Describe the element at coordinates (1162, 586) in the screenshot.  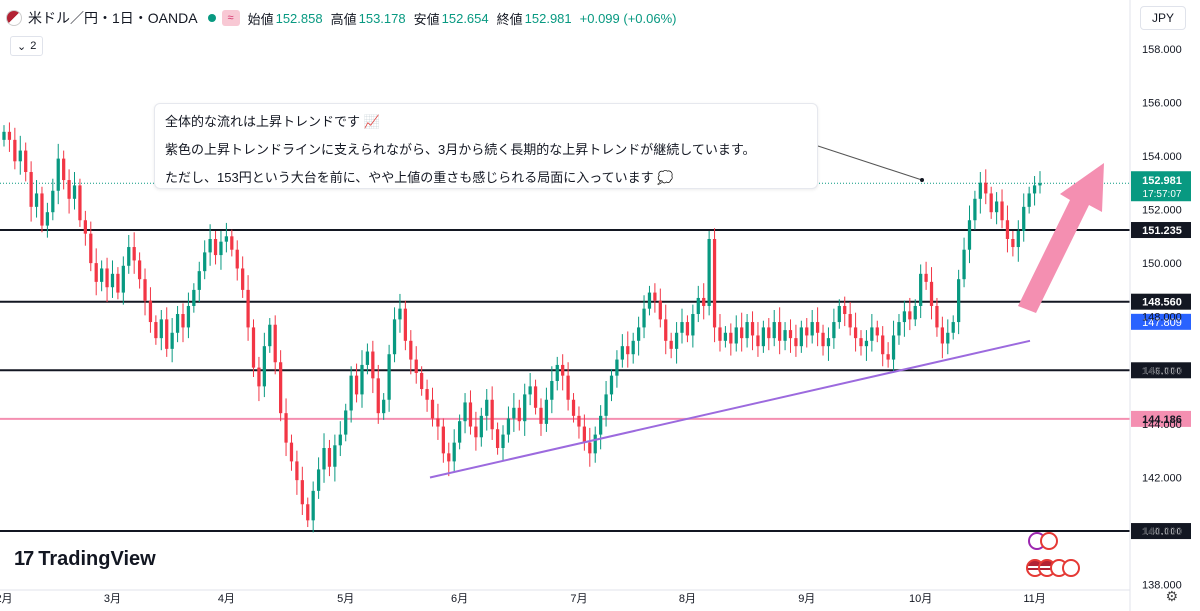
I see `y-tick-label: 138.000` at that location.